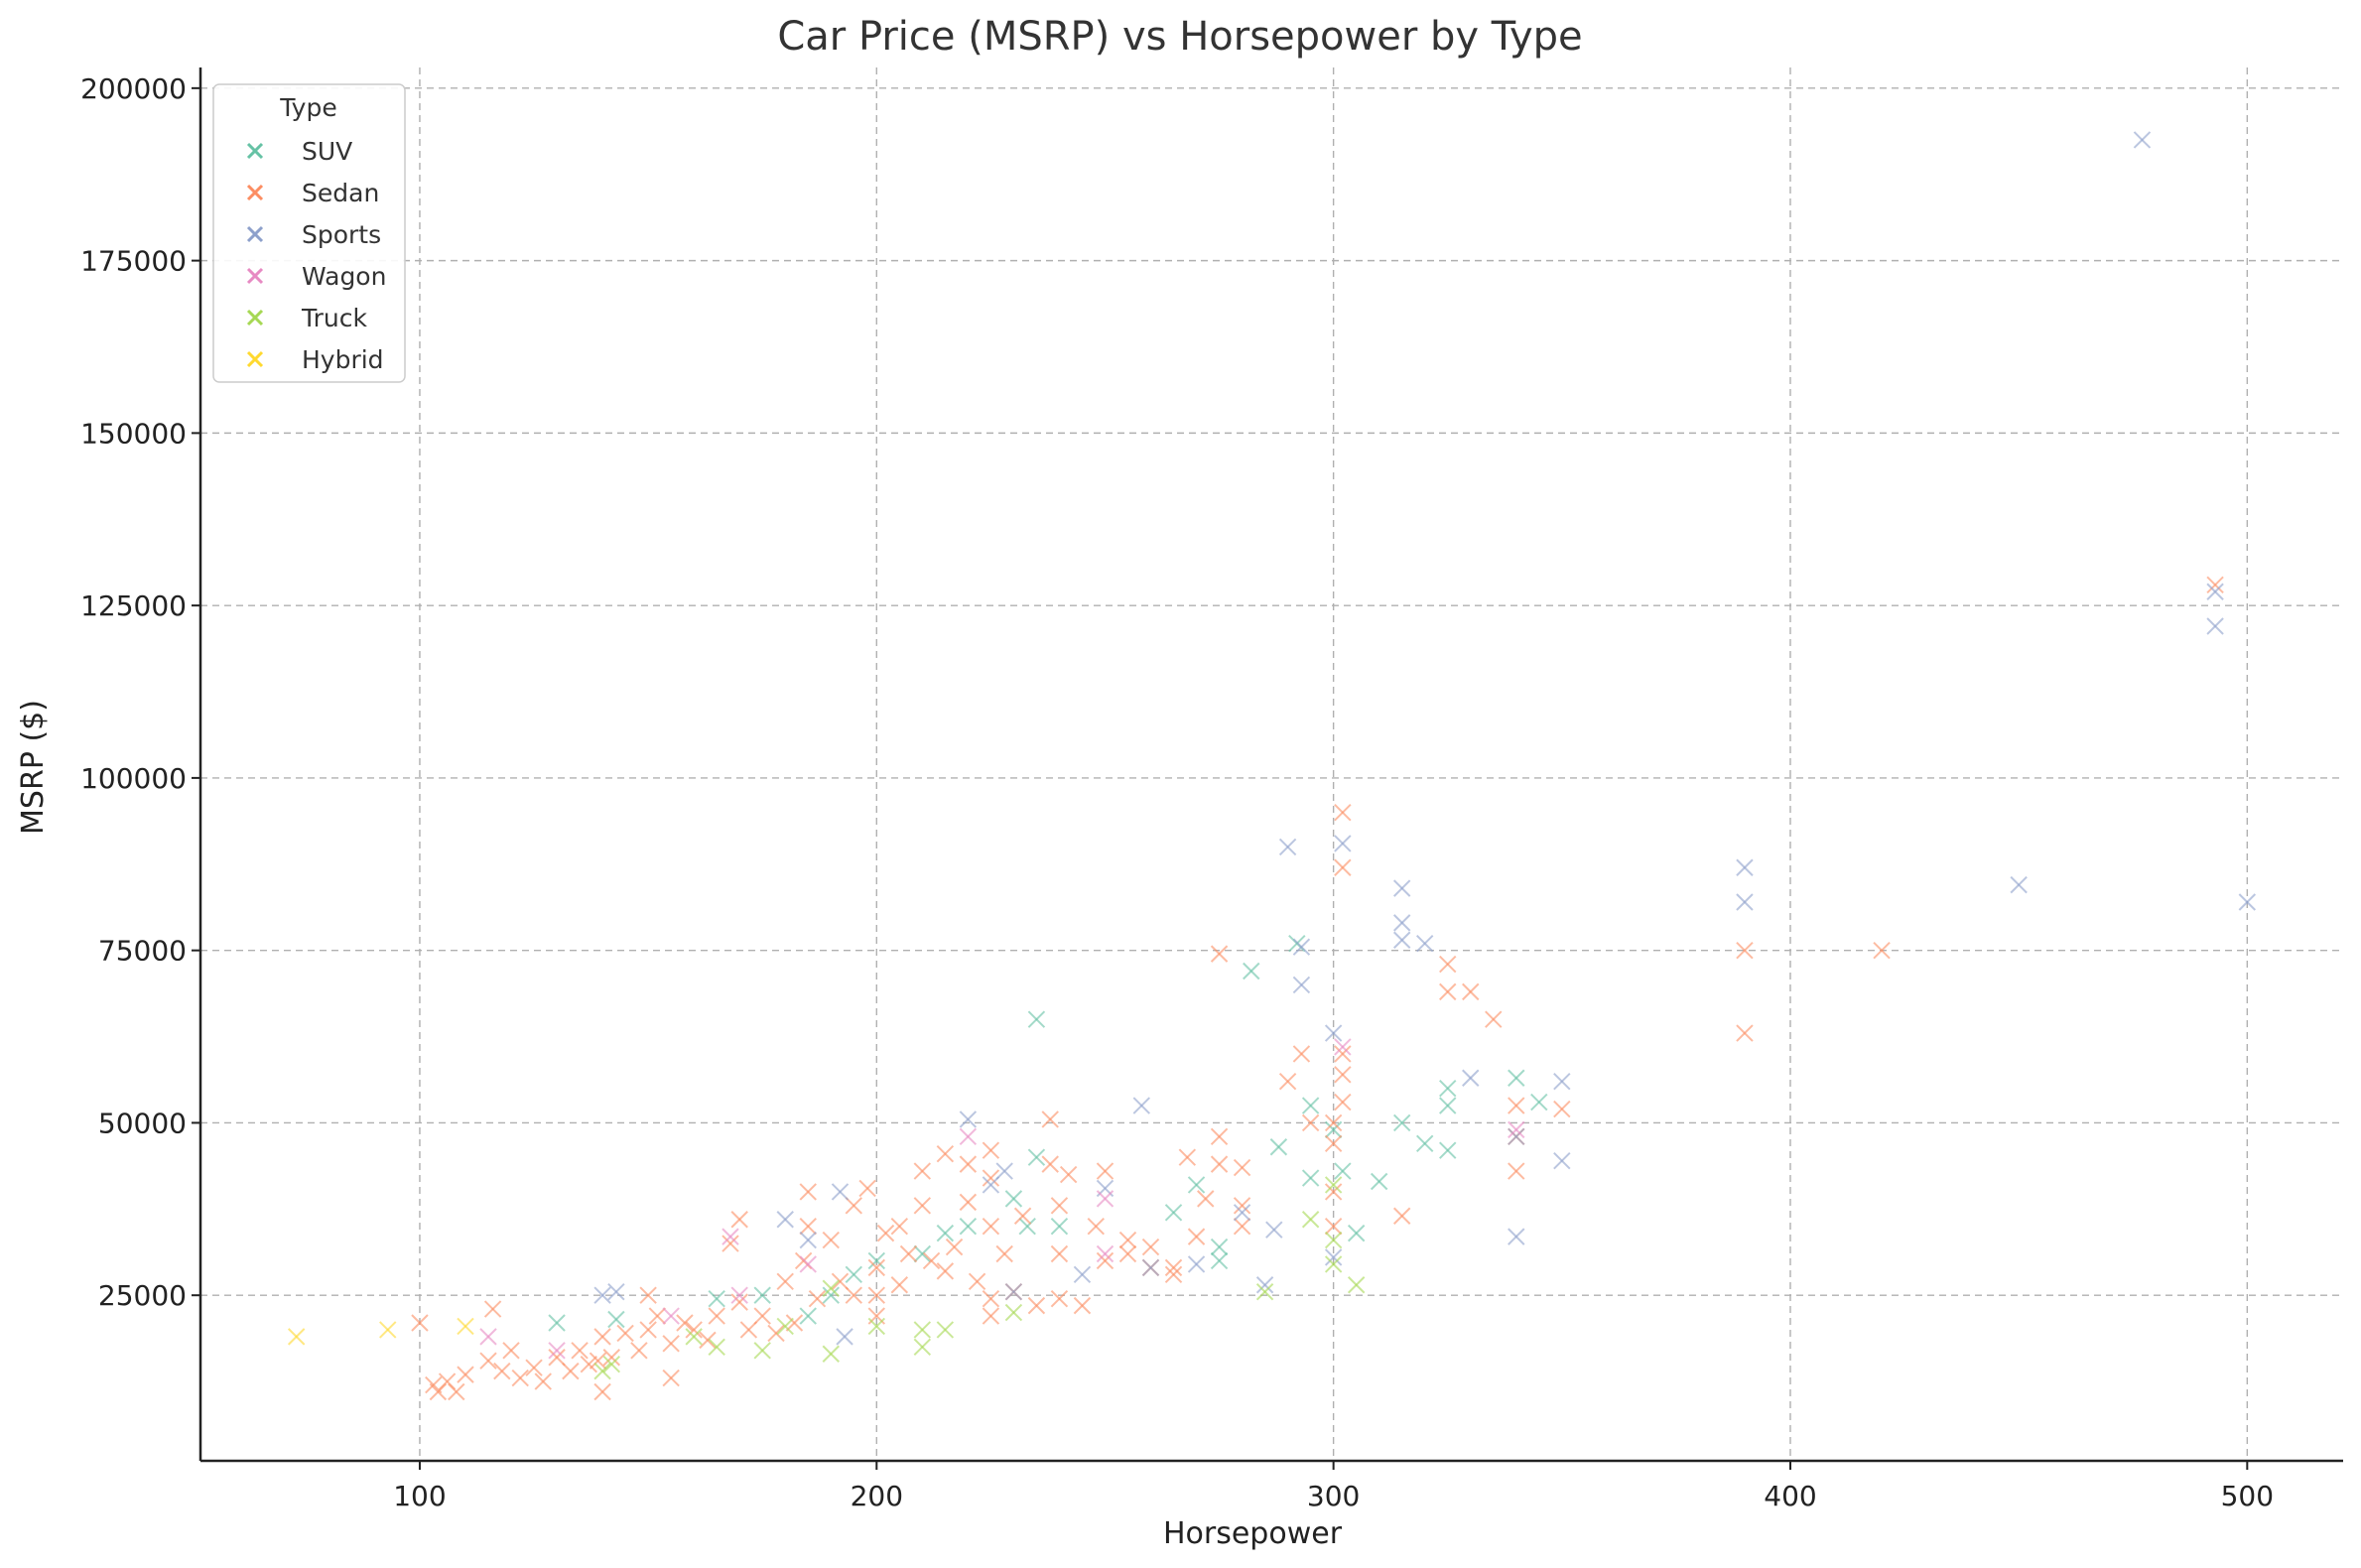 The height and width of the screenshot is (1568, 2361). What do you see at coordinates (1333, 1496) in the screenshot?
I see `x-tick-label: 300` at bounding box center [1333, 1496].